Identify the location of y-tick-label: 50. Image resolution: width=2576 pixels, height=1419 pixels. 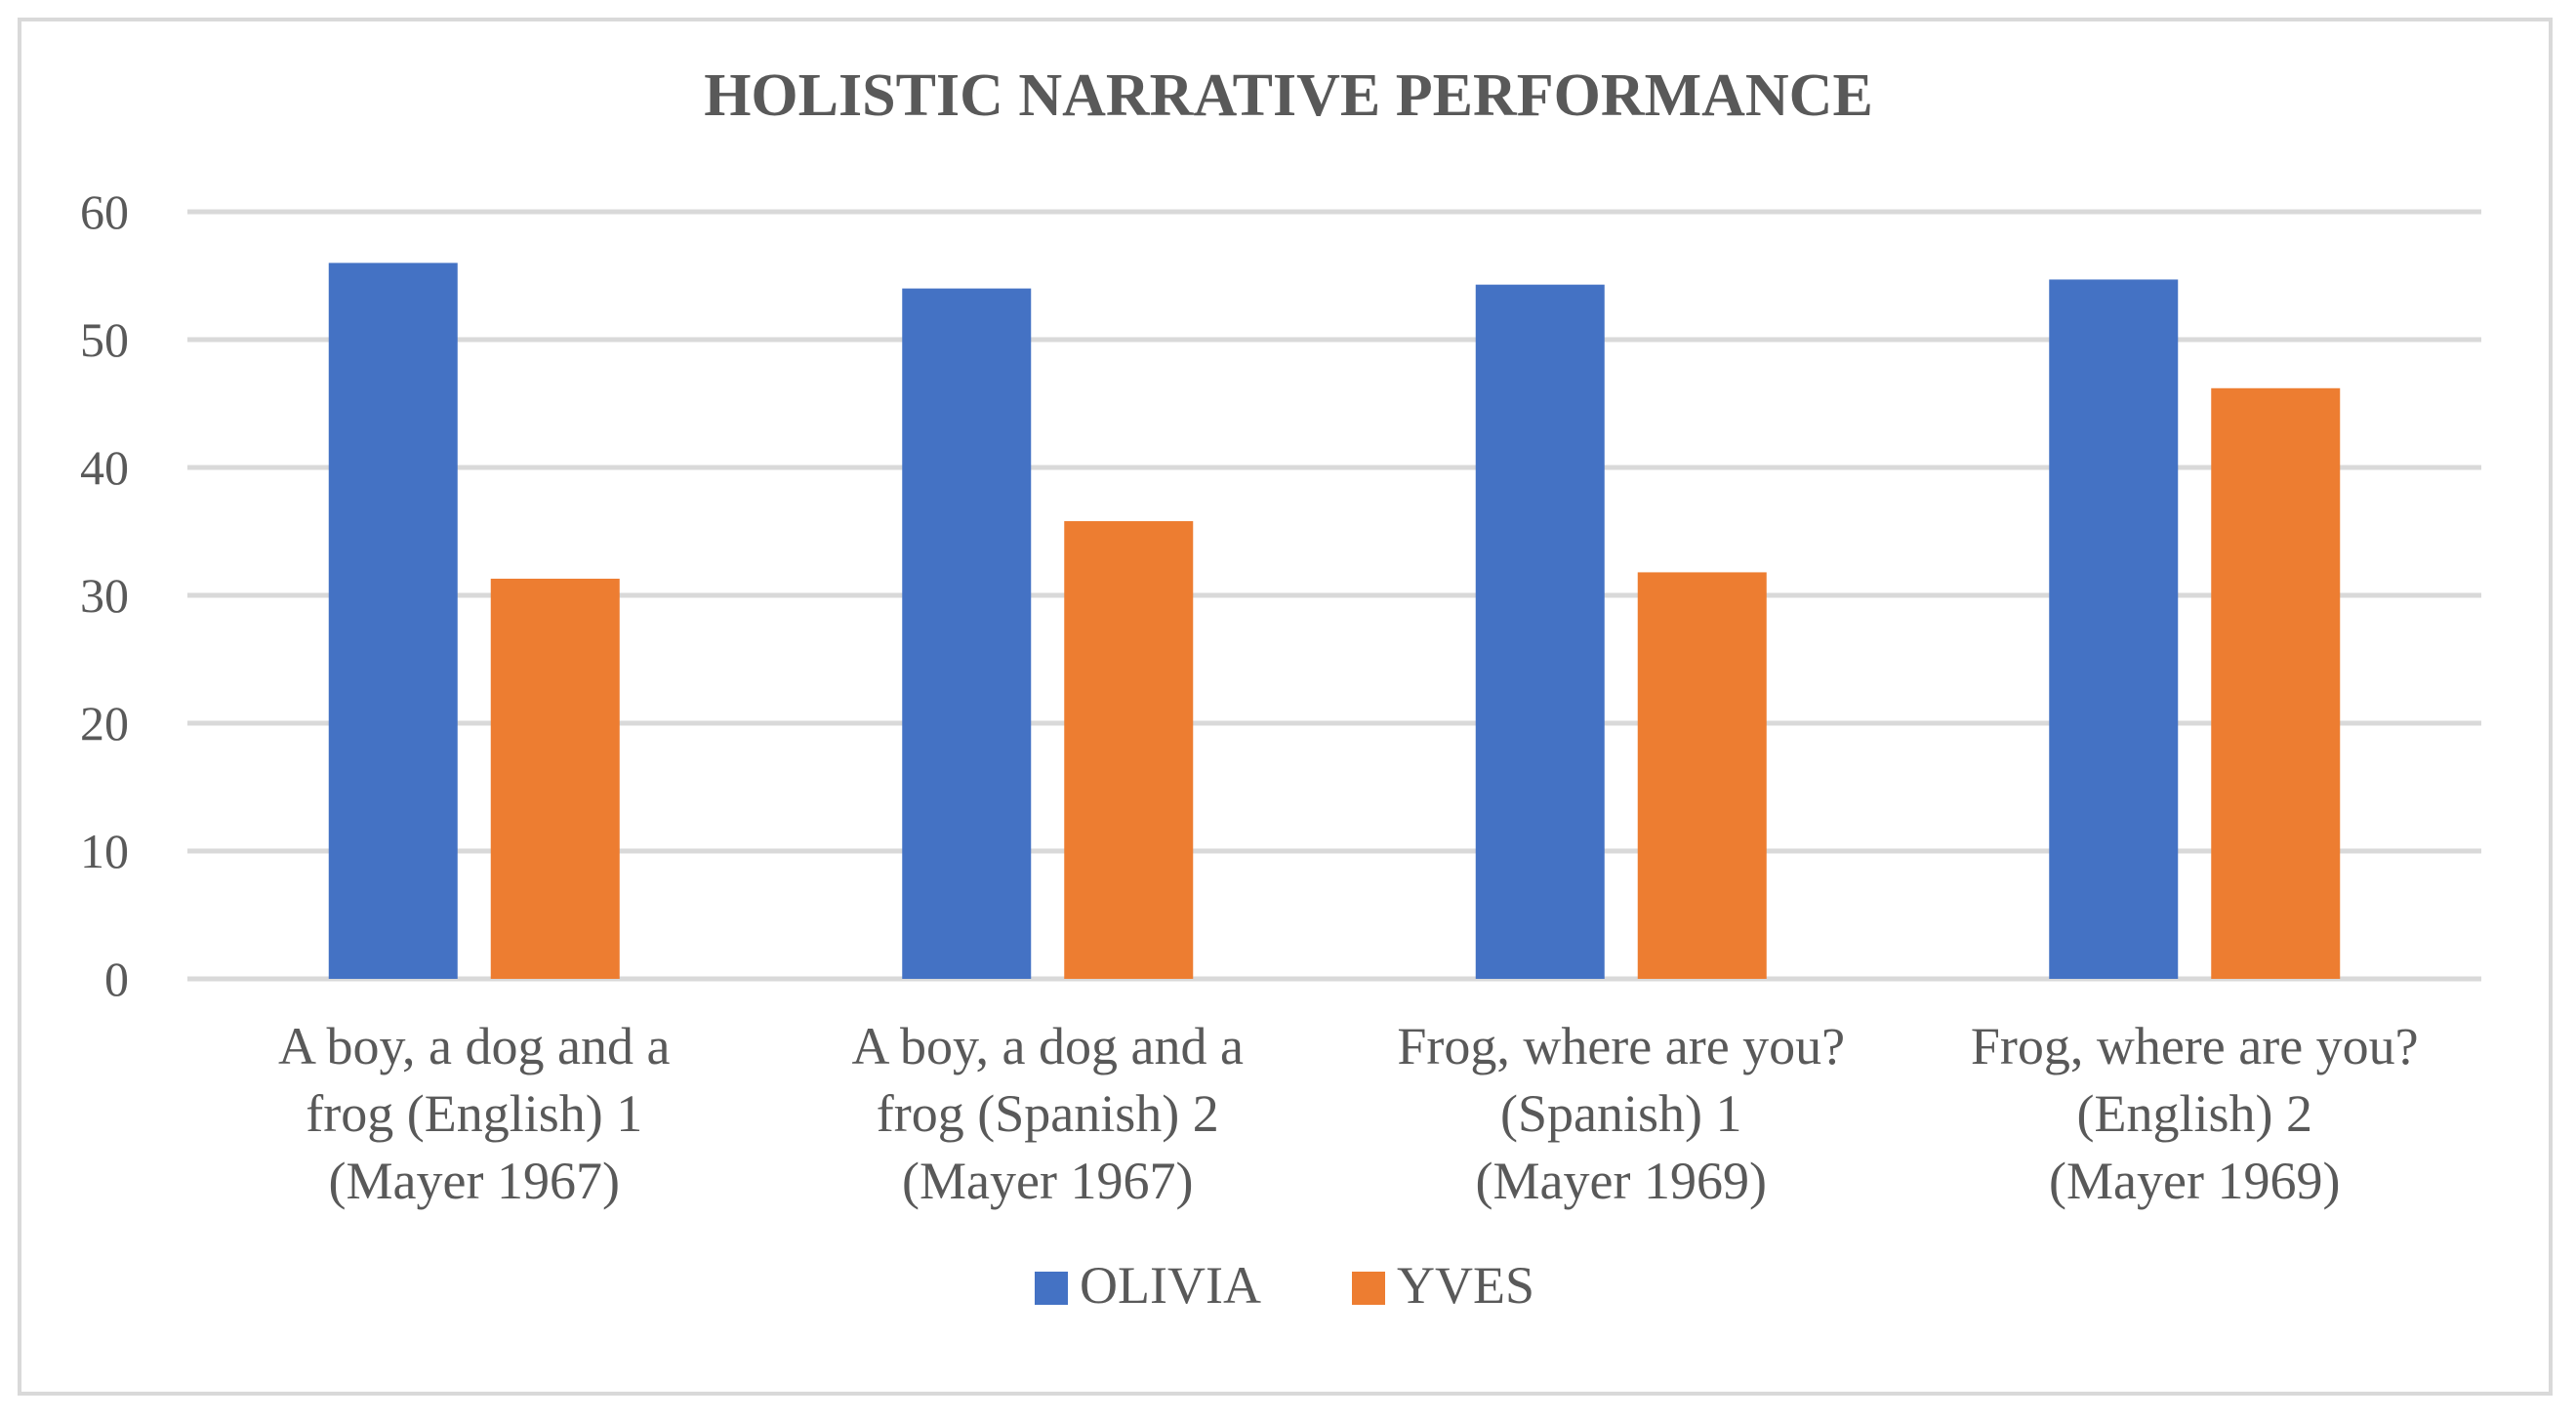
(104, 339).